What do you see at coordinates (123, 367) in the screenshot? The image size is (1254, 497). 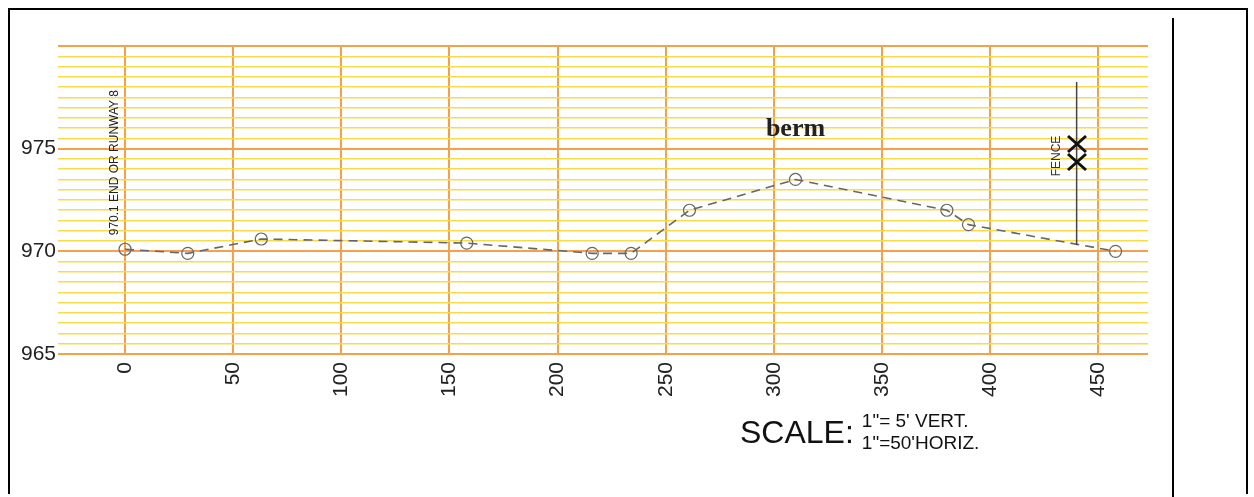 I see `x-tick-label: 0` at bounding box center [123, 367].